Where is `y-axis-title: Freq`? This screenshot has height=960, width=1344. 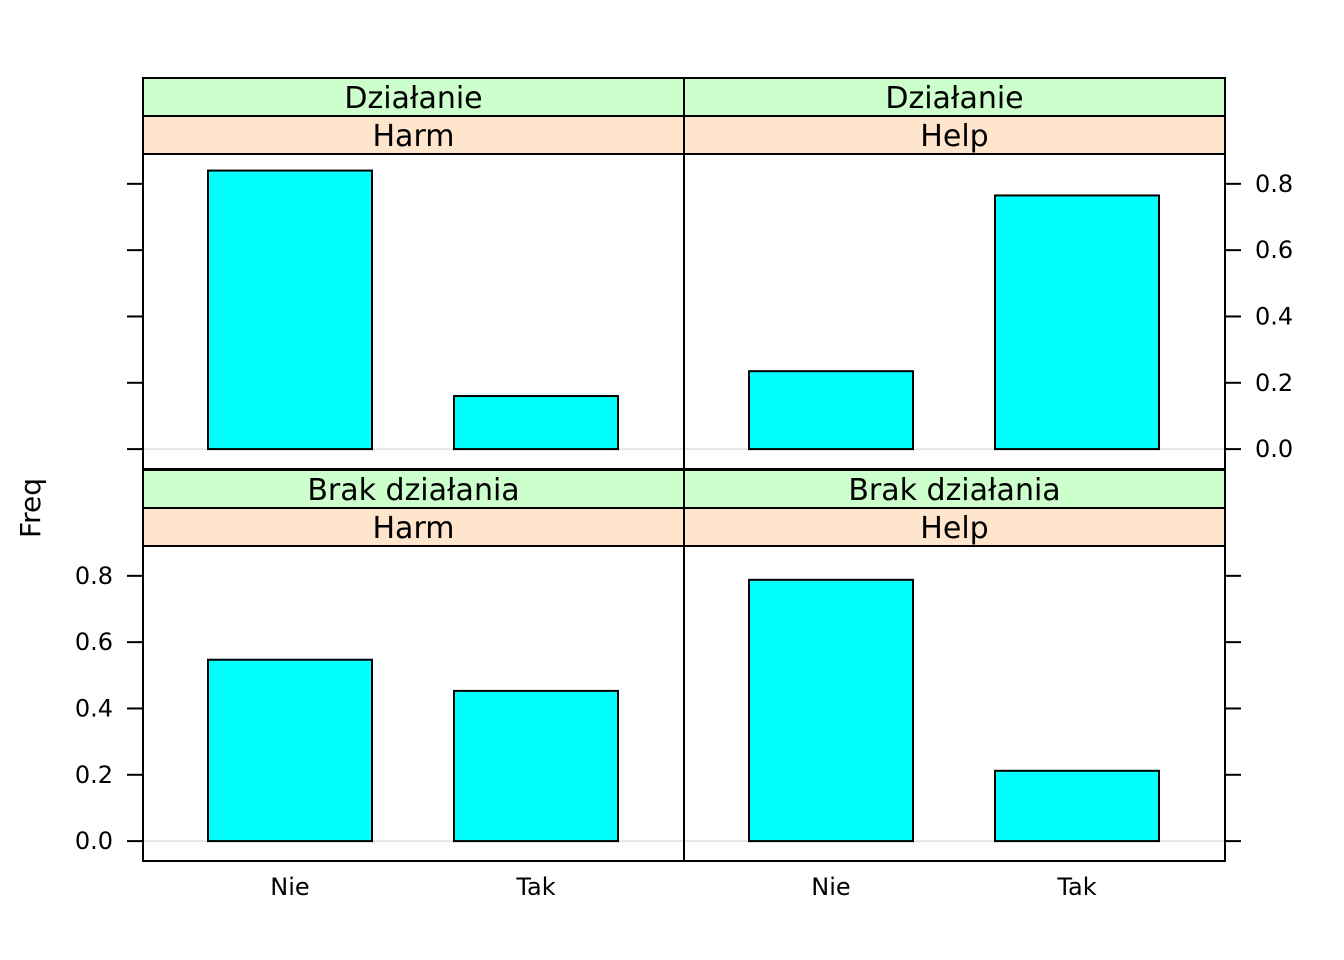 y-axis-title: Freq is located at coordinates (30, 508).